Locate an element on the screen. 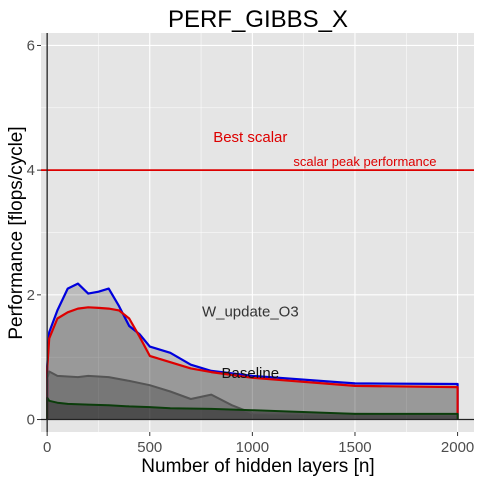  annotation-label: Best scalar is located at coordinates (250, 137).